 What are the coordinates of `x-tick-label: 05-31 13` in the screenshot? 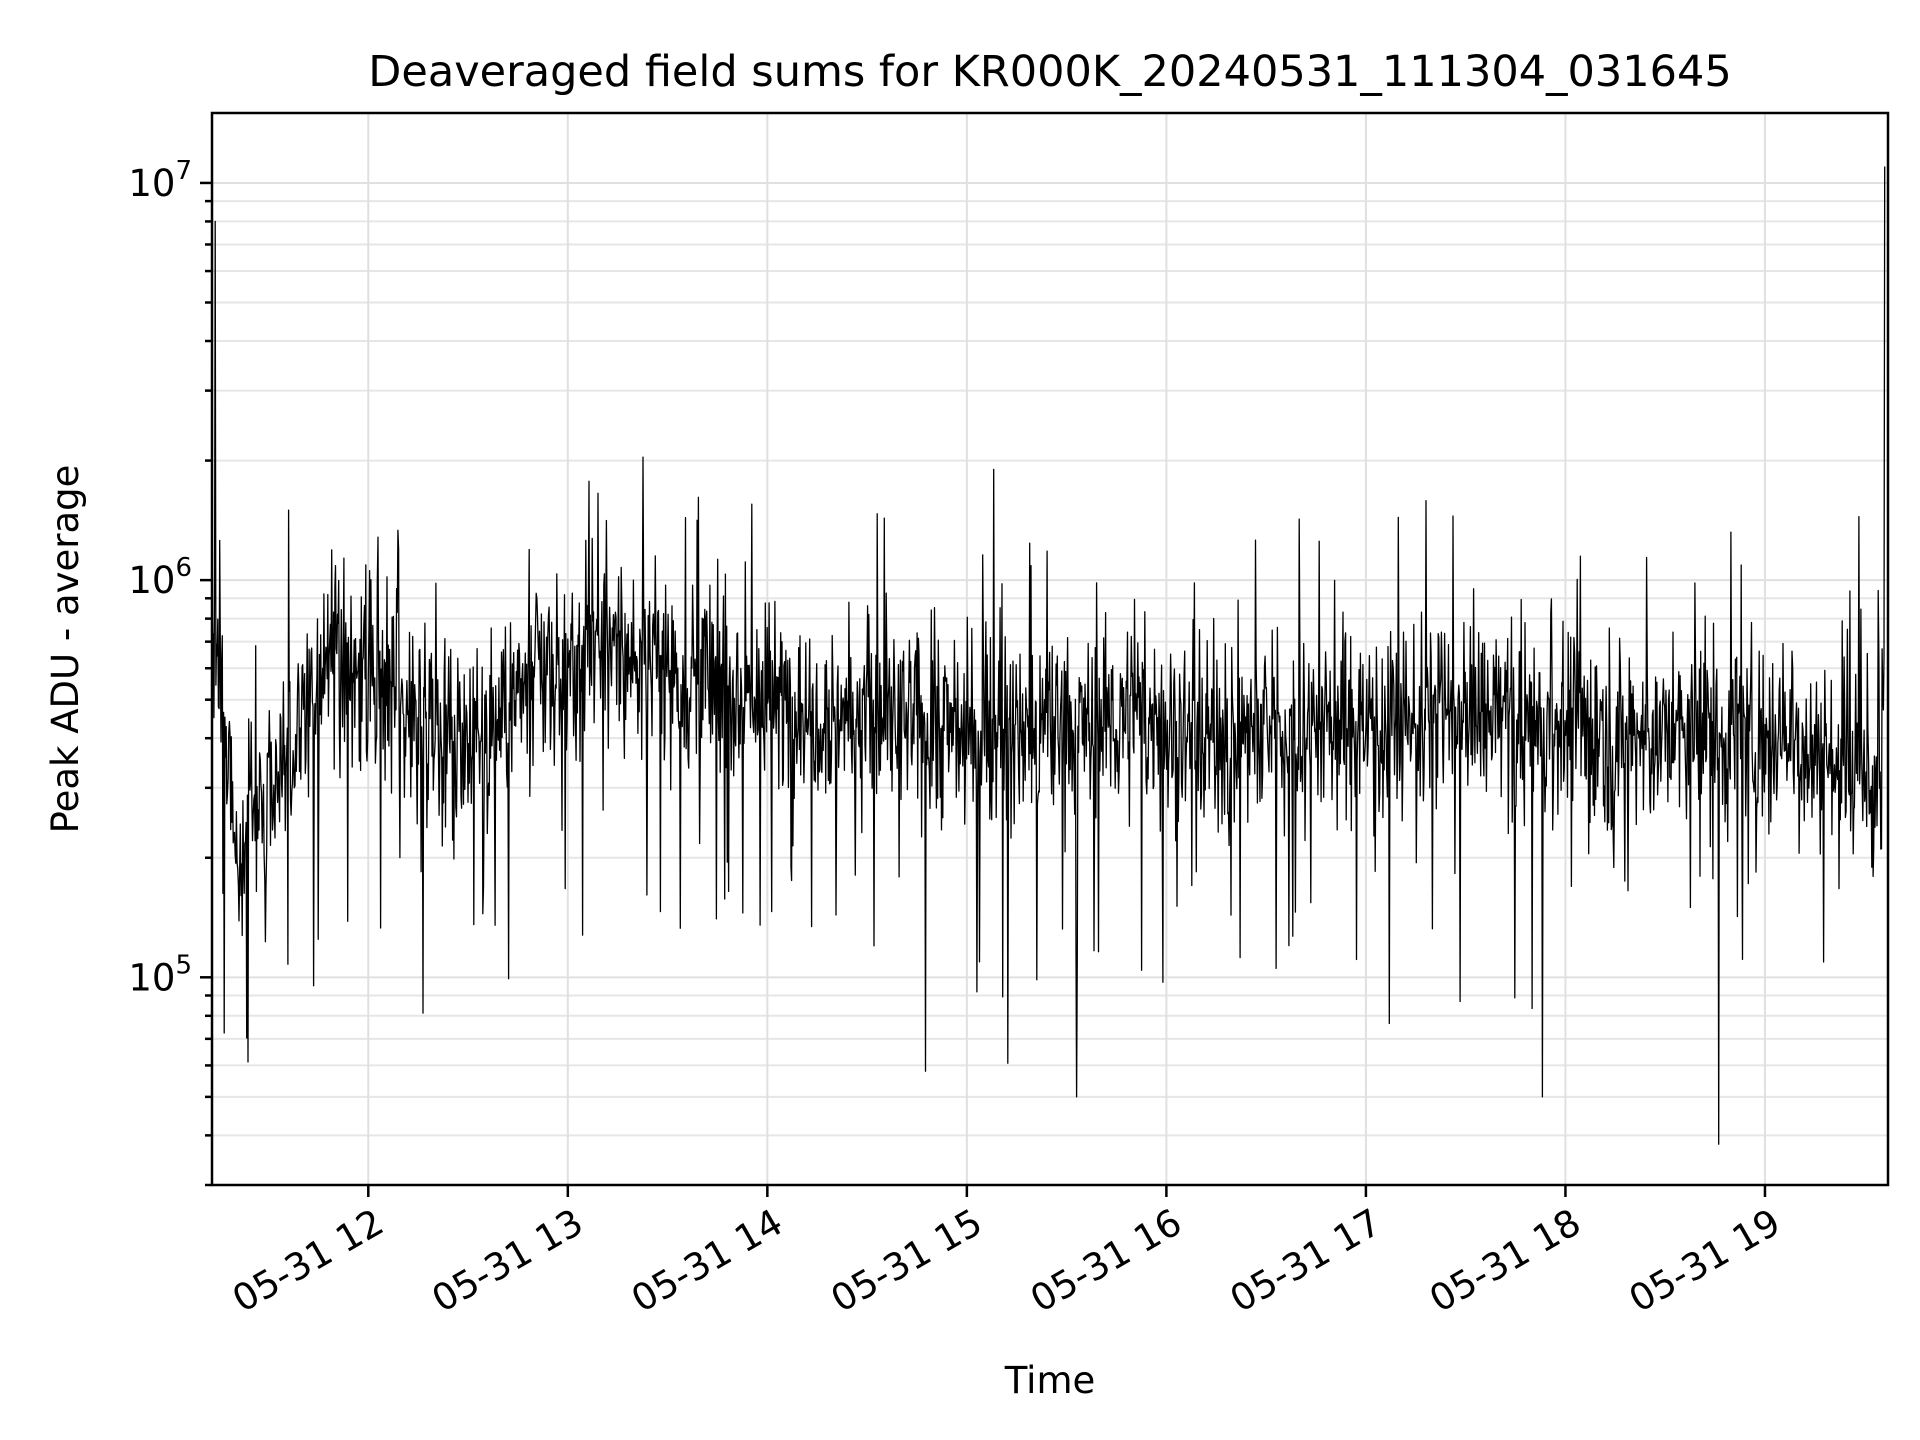 It's located at (508, 1261).